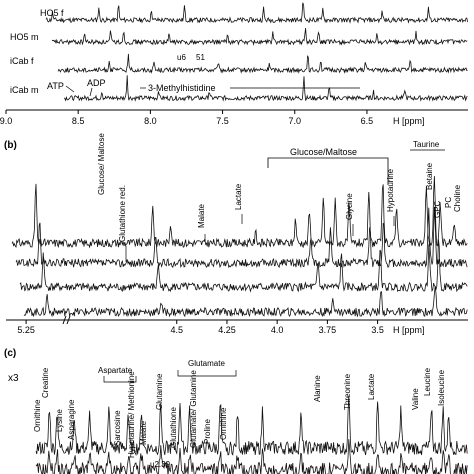 The height and width of the screenshot is (474, 474). Describe the element at coordinates (200, 57) in the screenshot. I see `annotation-label: 51` at that location.